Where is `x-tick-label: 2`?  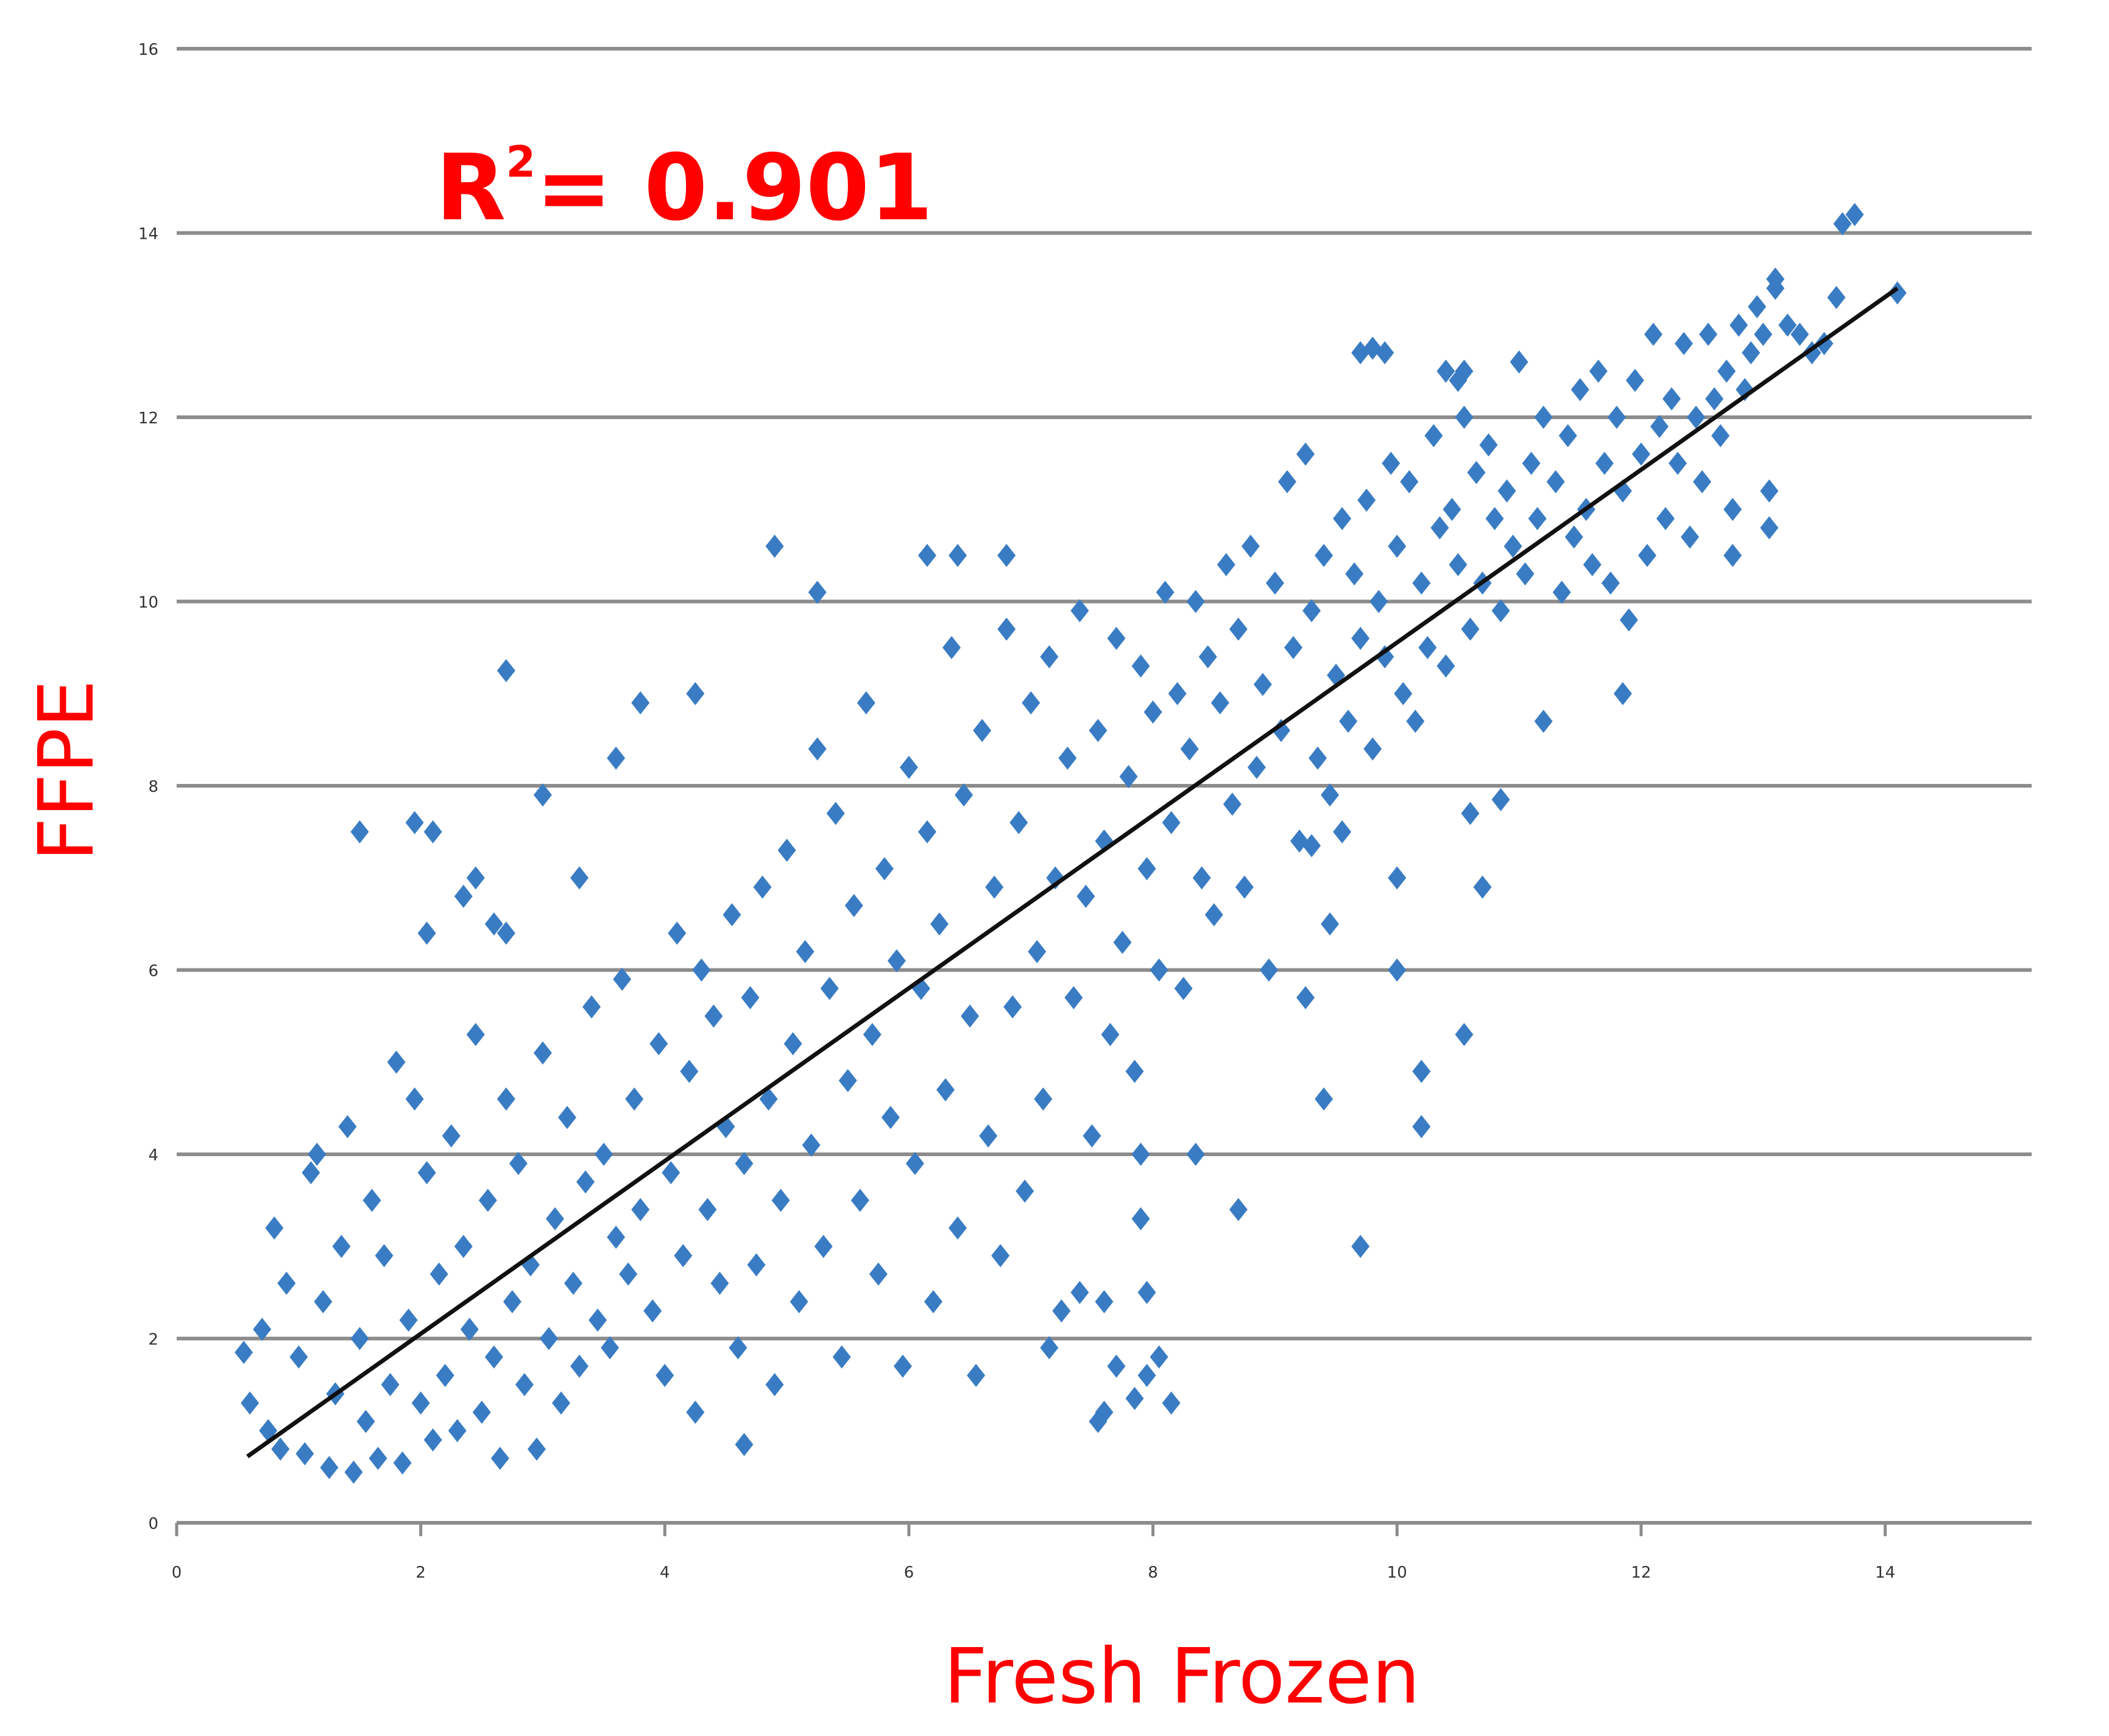 x-tick-label: 2 is located at coordinates (420, 1573).